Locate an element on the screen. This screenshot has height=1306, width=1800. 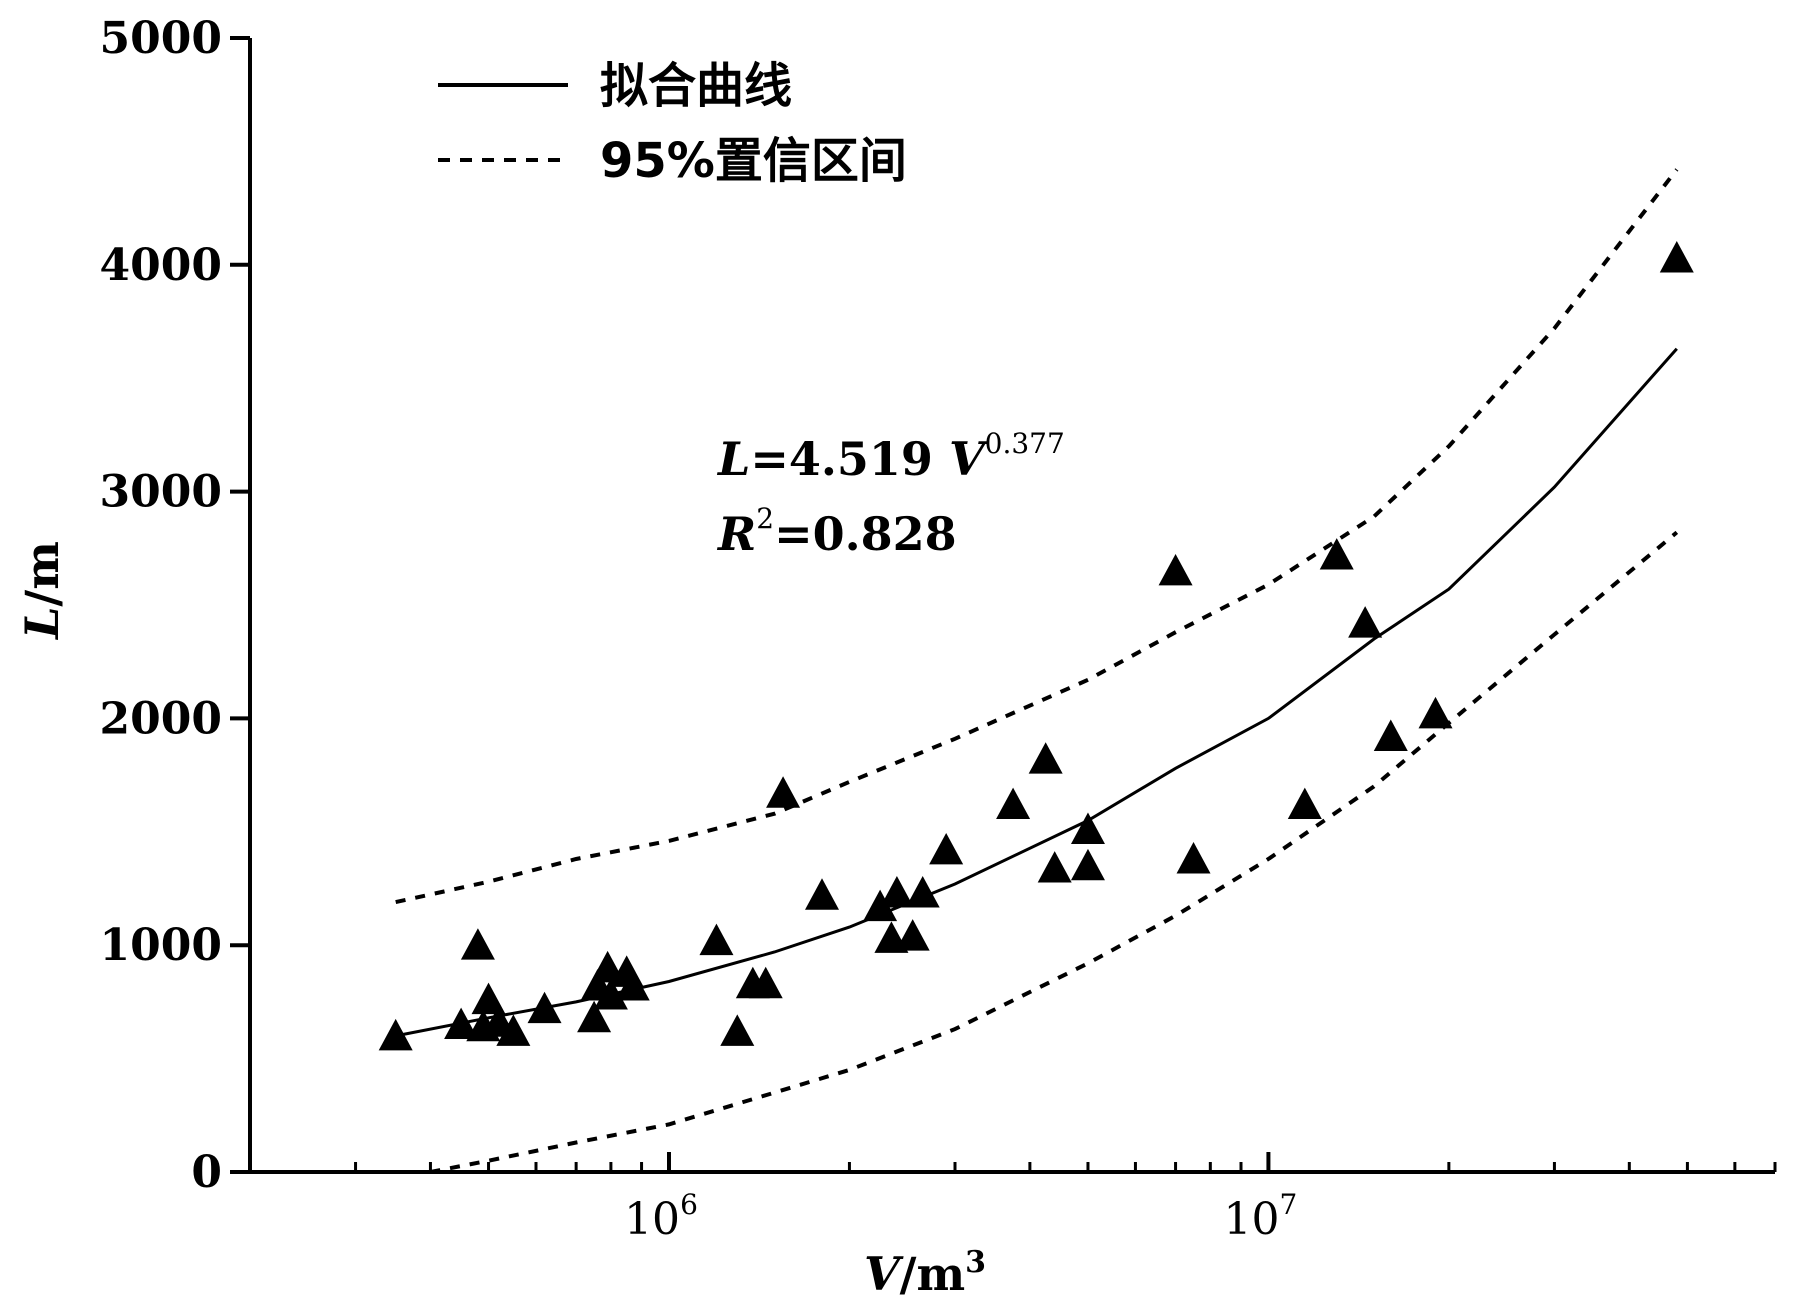
y-tick-label-5000: 5000 is located at coordinates (161, 38).